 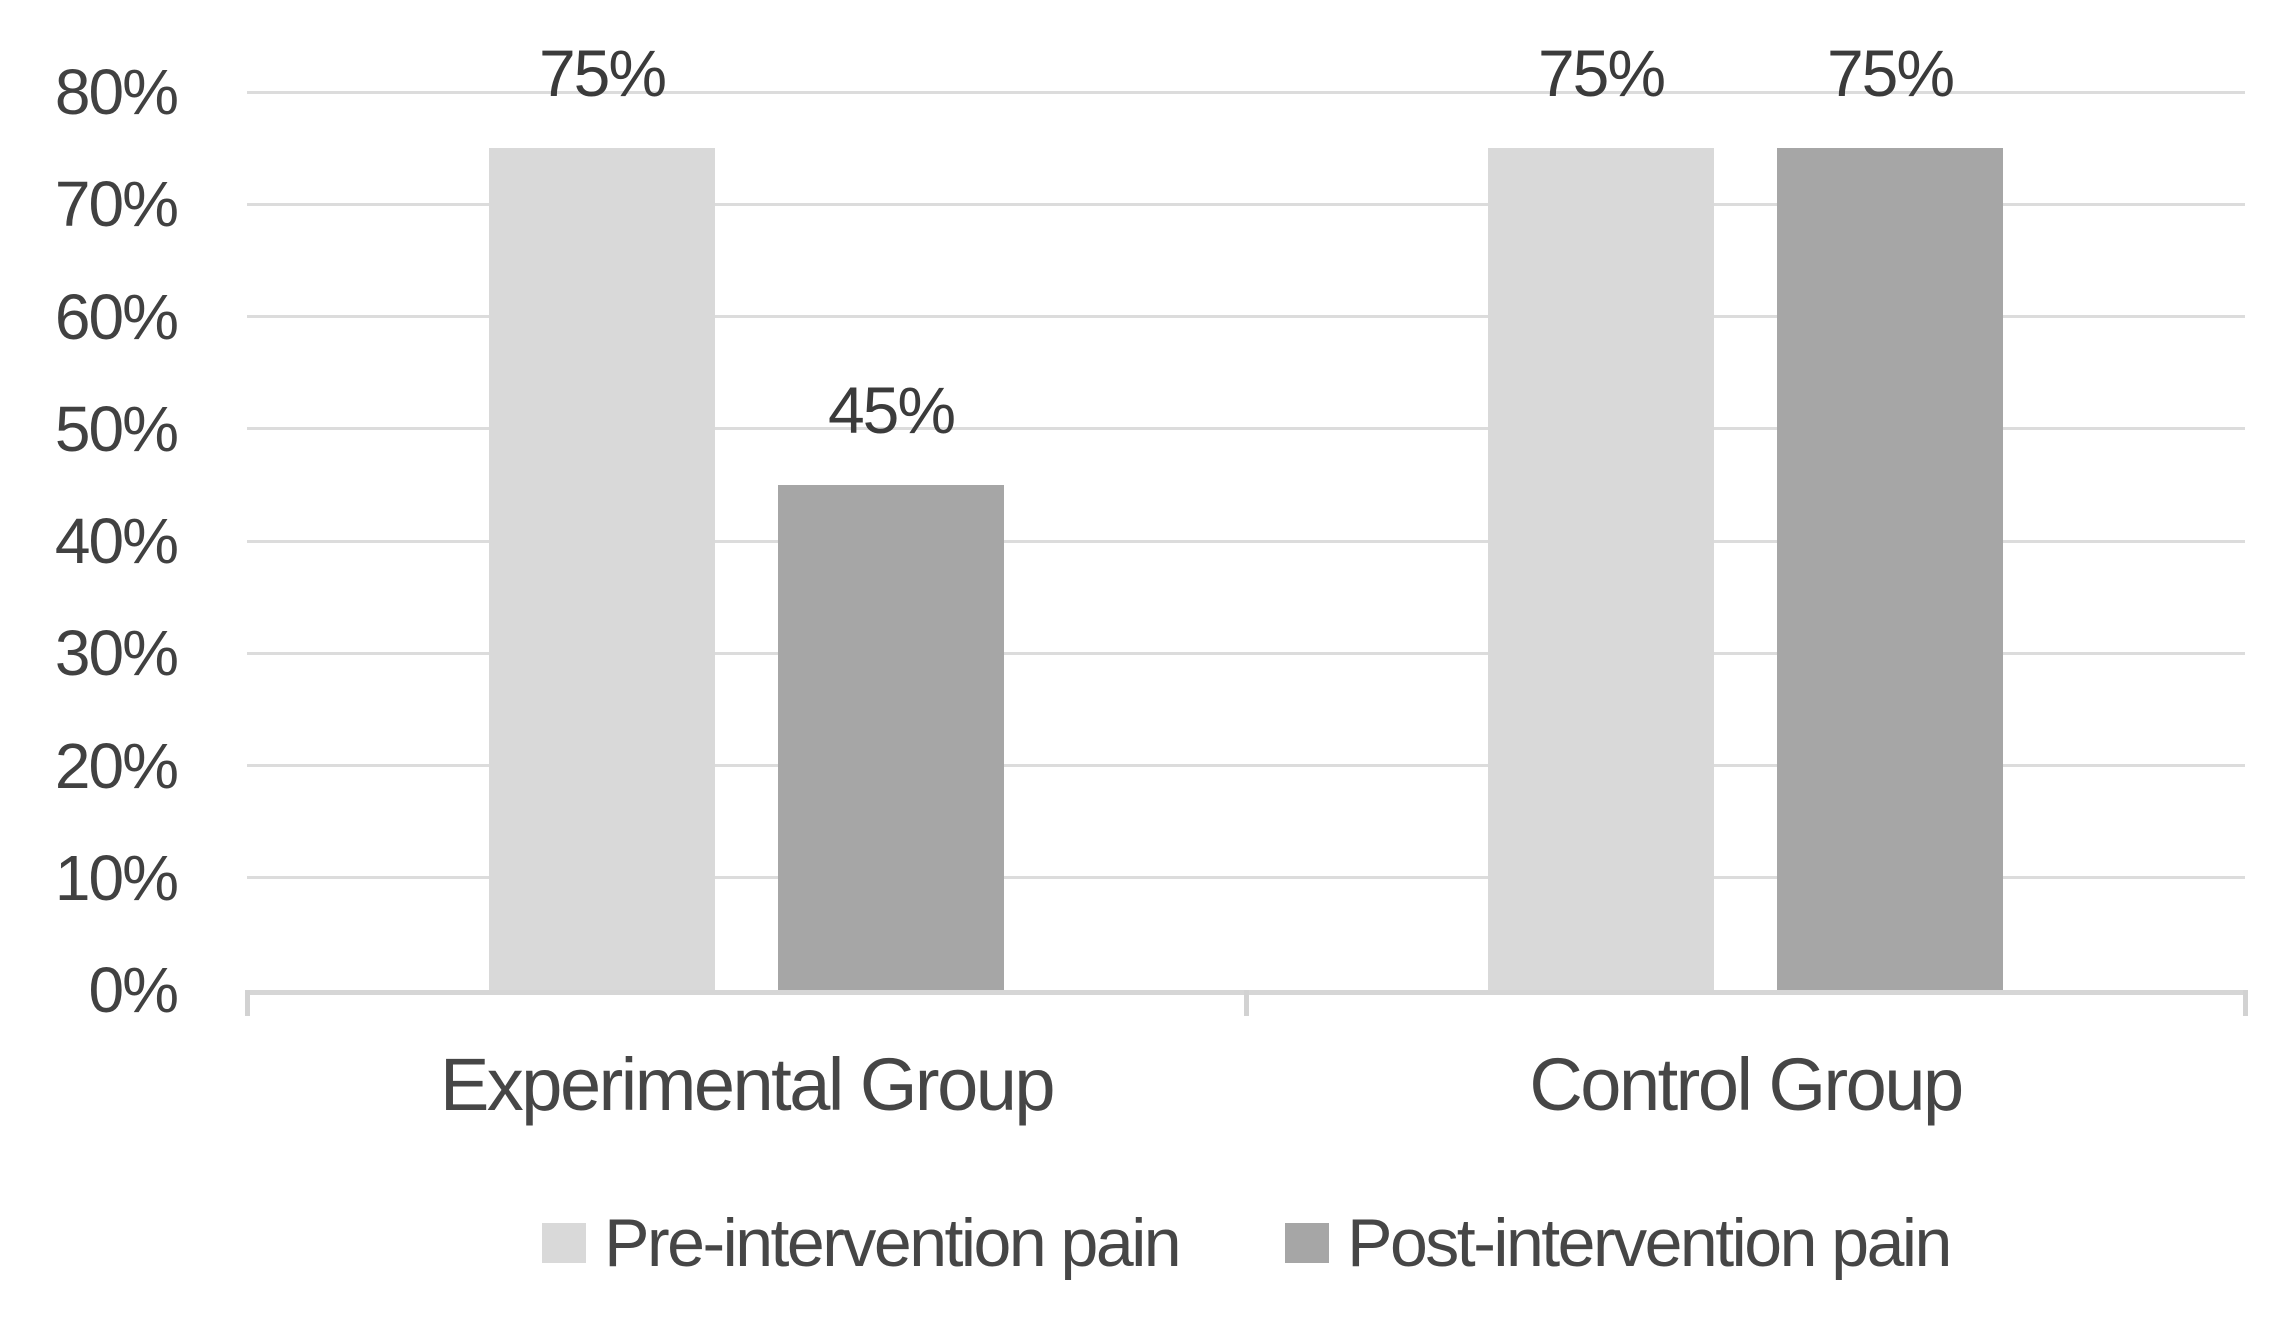 I want to click on bar-data-label: 45%, so click(x=891, y=409).